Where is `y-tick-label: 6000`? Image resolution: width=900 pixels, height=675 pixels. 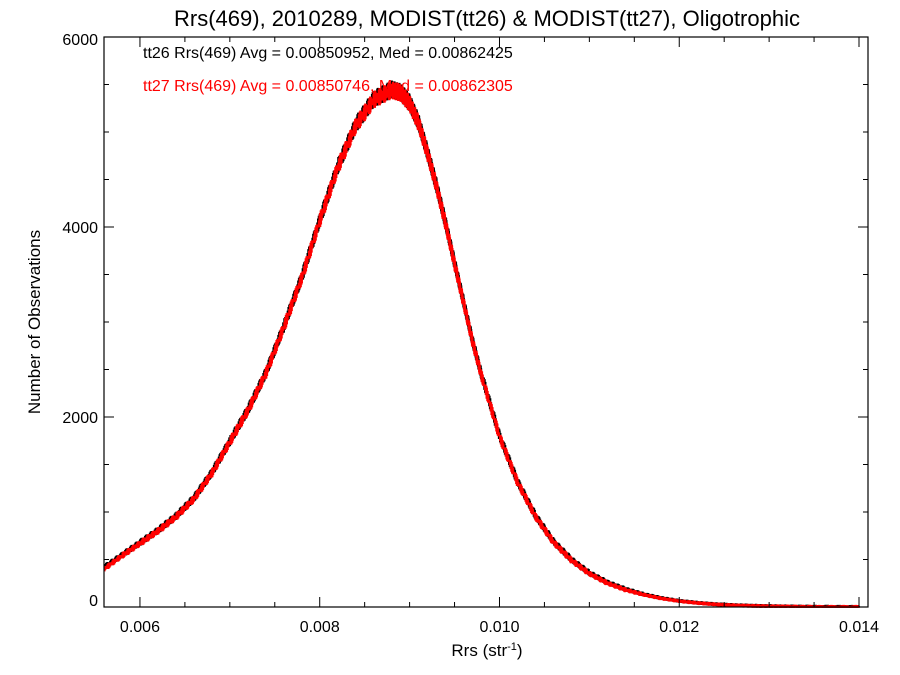
y-tick-label: 6000 is located at coordinates (80, 40).